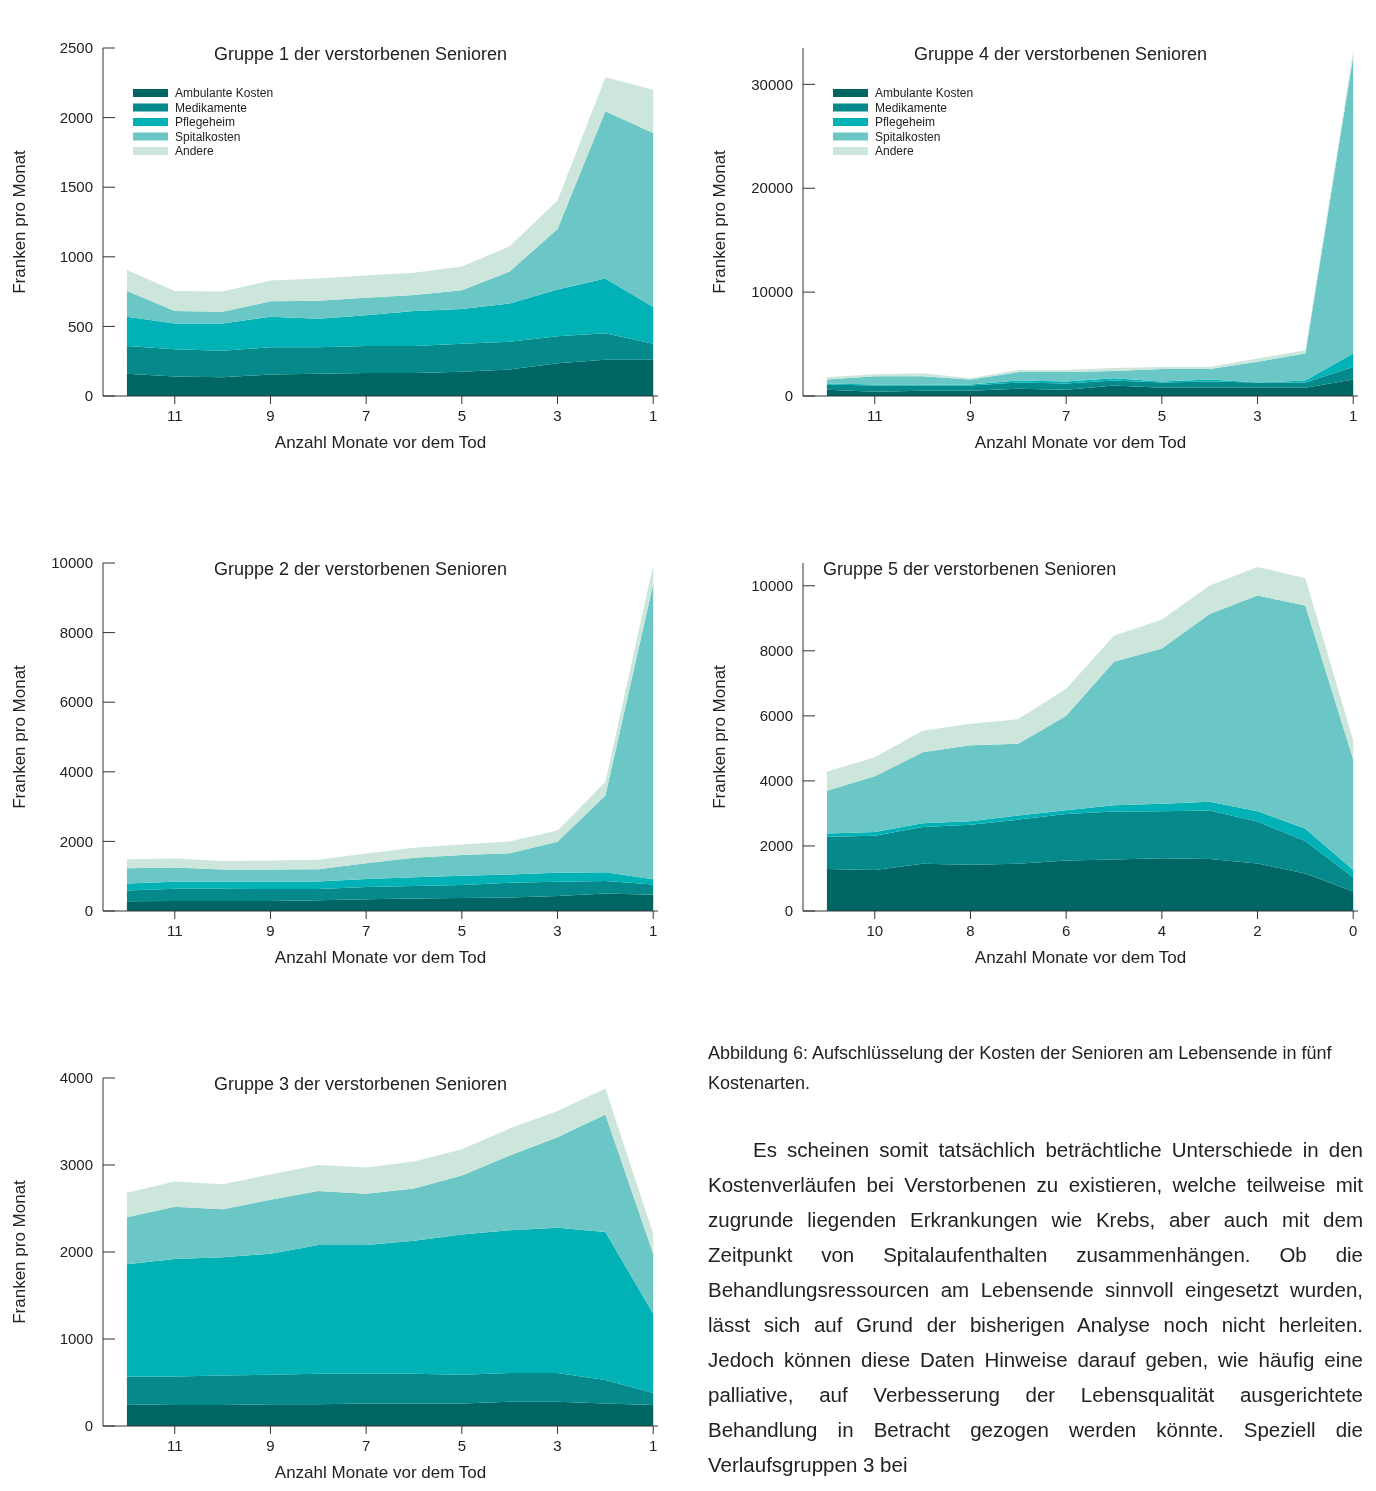 This screenshot has height=1491, width=1376. Describe the element at coordinates (970, 569) in the screenshot. I see `chart-title: Gruppe 5 der verstorbenen Senioren` at that location.